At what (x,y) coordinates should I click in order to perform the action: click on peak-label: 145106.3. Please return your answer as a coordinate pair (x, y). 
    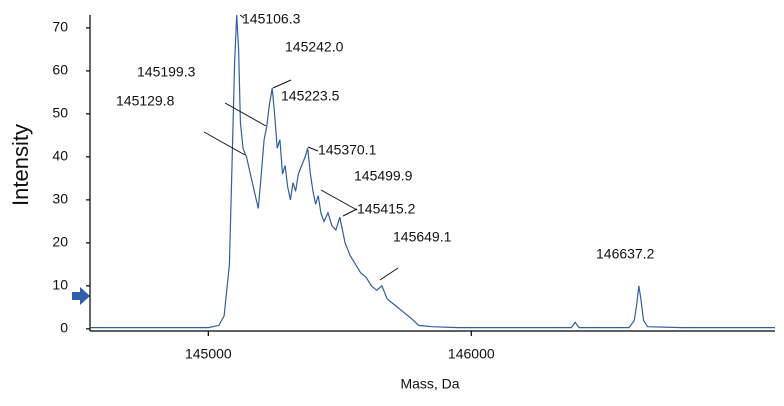
    Looking at the image, I should click on (271, 19).